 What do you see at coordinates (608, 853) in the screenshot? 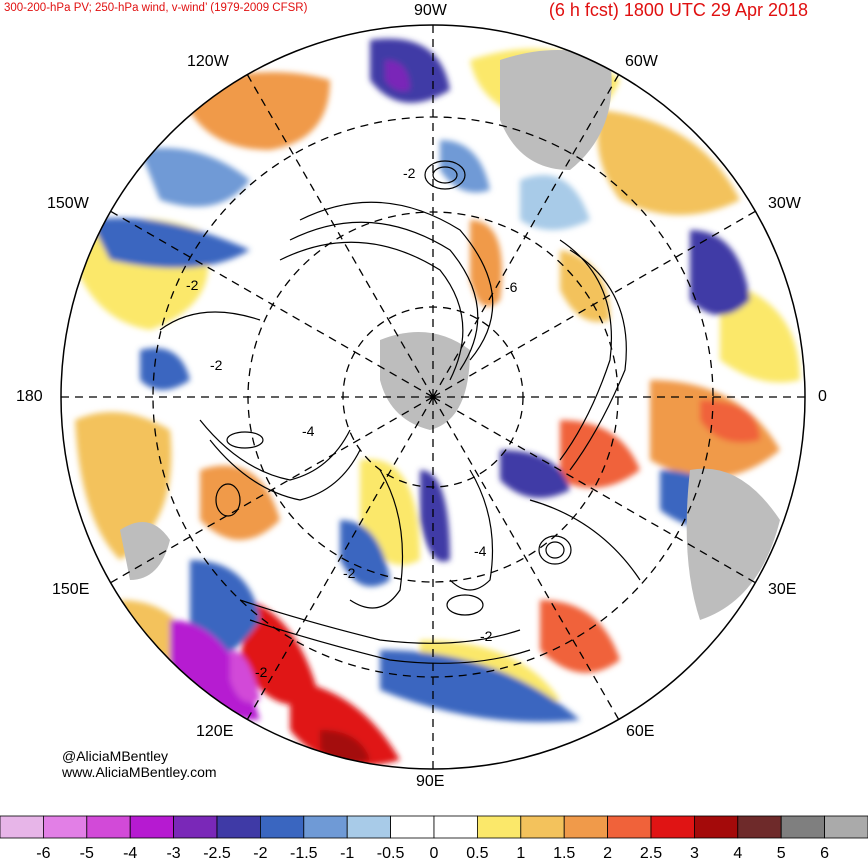
I see `colorbar-tick-label: 2` at bounding box center [608, 853].